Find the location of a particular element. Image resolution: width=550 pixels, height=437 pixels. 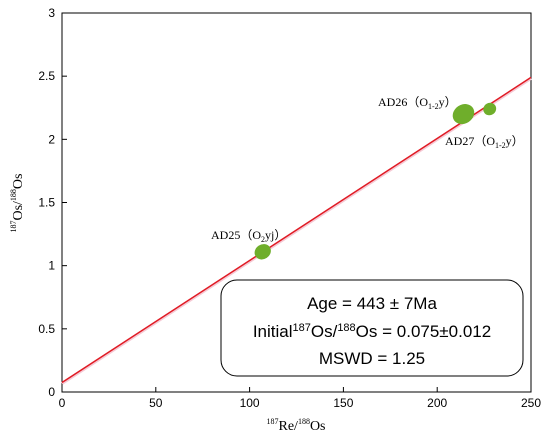

y-axis-title-sup: 187 is located at coordinates (13, 227).